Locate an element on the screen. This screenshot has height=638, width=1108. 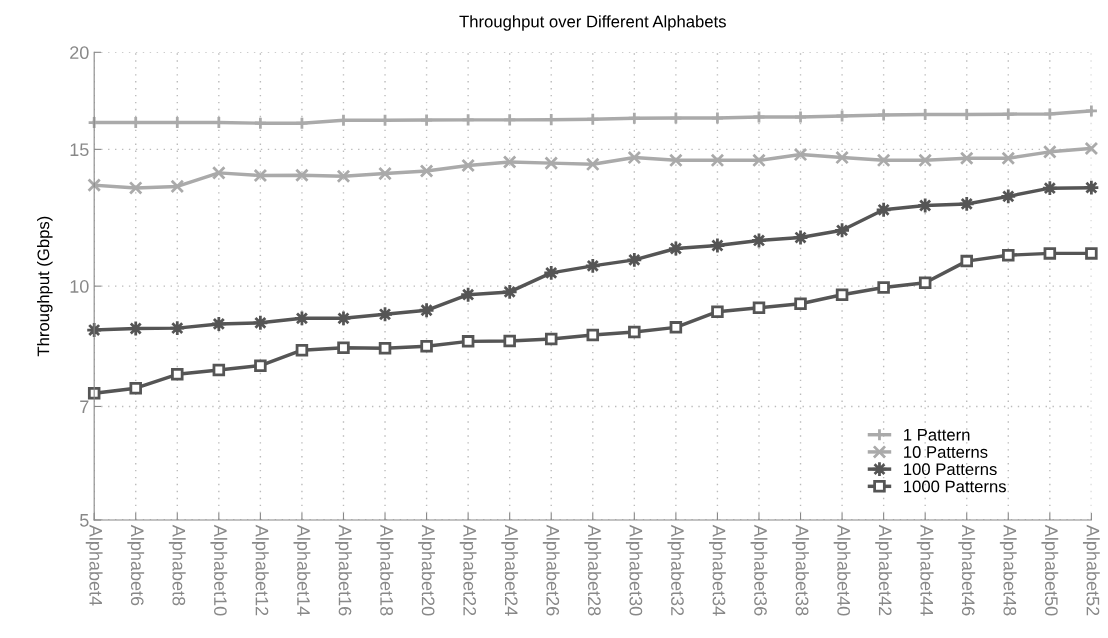
y-tick-label: 15 is located at coordinates (79, 150).